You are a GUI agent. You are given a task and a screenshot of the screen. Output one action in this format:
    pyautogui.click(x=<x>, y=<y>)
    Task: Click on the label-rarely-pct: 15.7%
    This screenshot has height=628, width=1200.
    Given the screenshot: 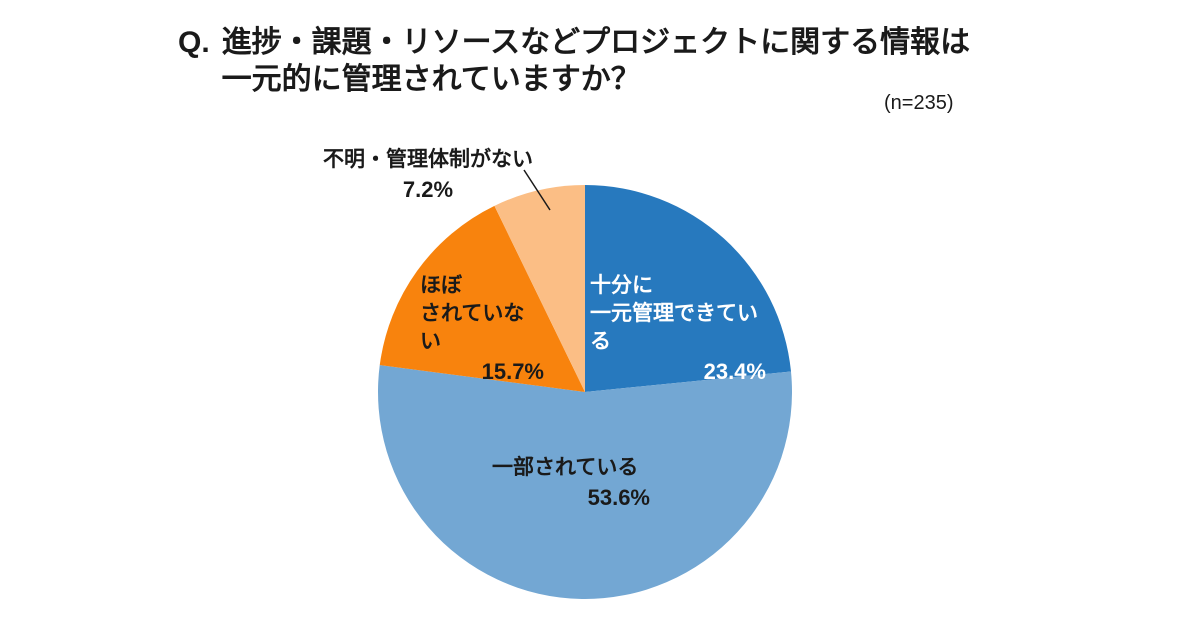 What is the action you would take?
    pyautogui.click(x=512, y=371)
    